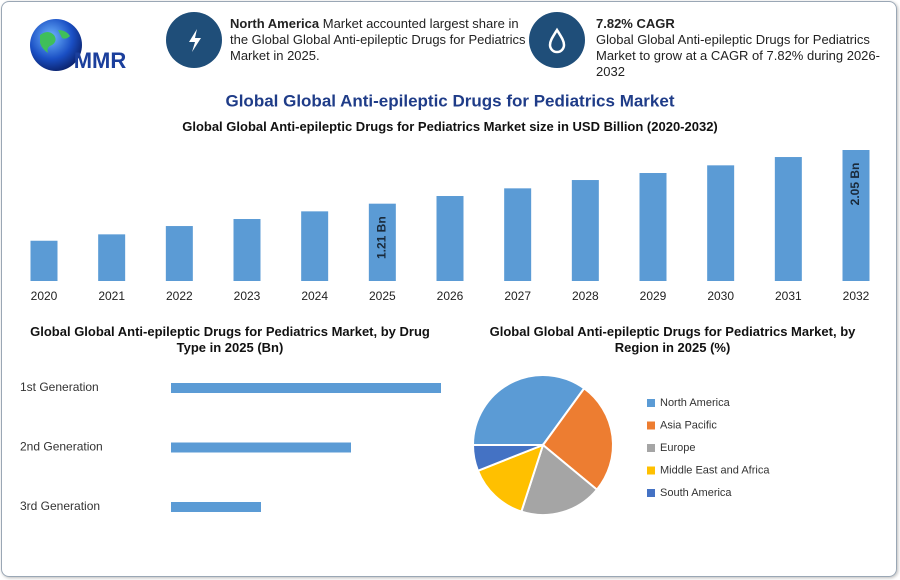  I want to click on legend-label: Europe, so click(677, 448).